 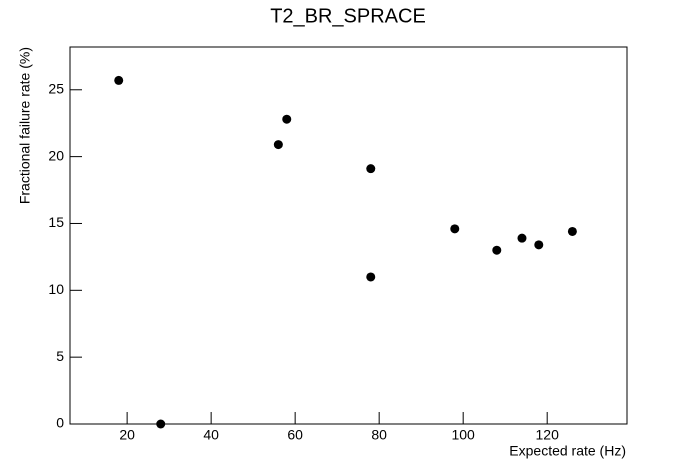 What do you see at coordinates (463, 435) in the screenshot?
I see `x-tick-label: 100` at bounding box center [463, 435].